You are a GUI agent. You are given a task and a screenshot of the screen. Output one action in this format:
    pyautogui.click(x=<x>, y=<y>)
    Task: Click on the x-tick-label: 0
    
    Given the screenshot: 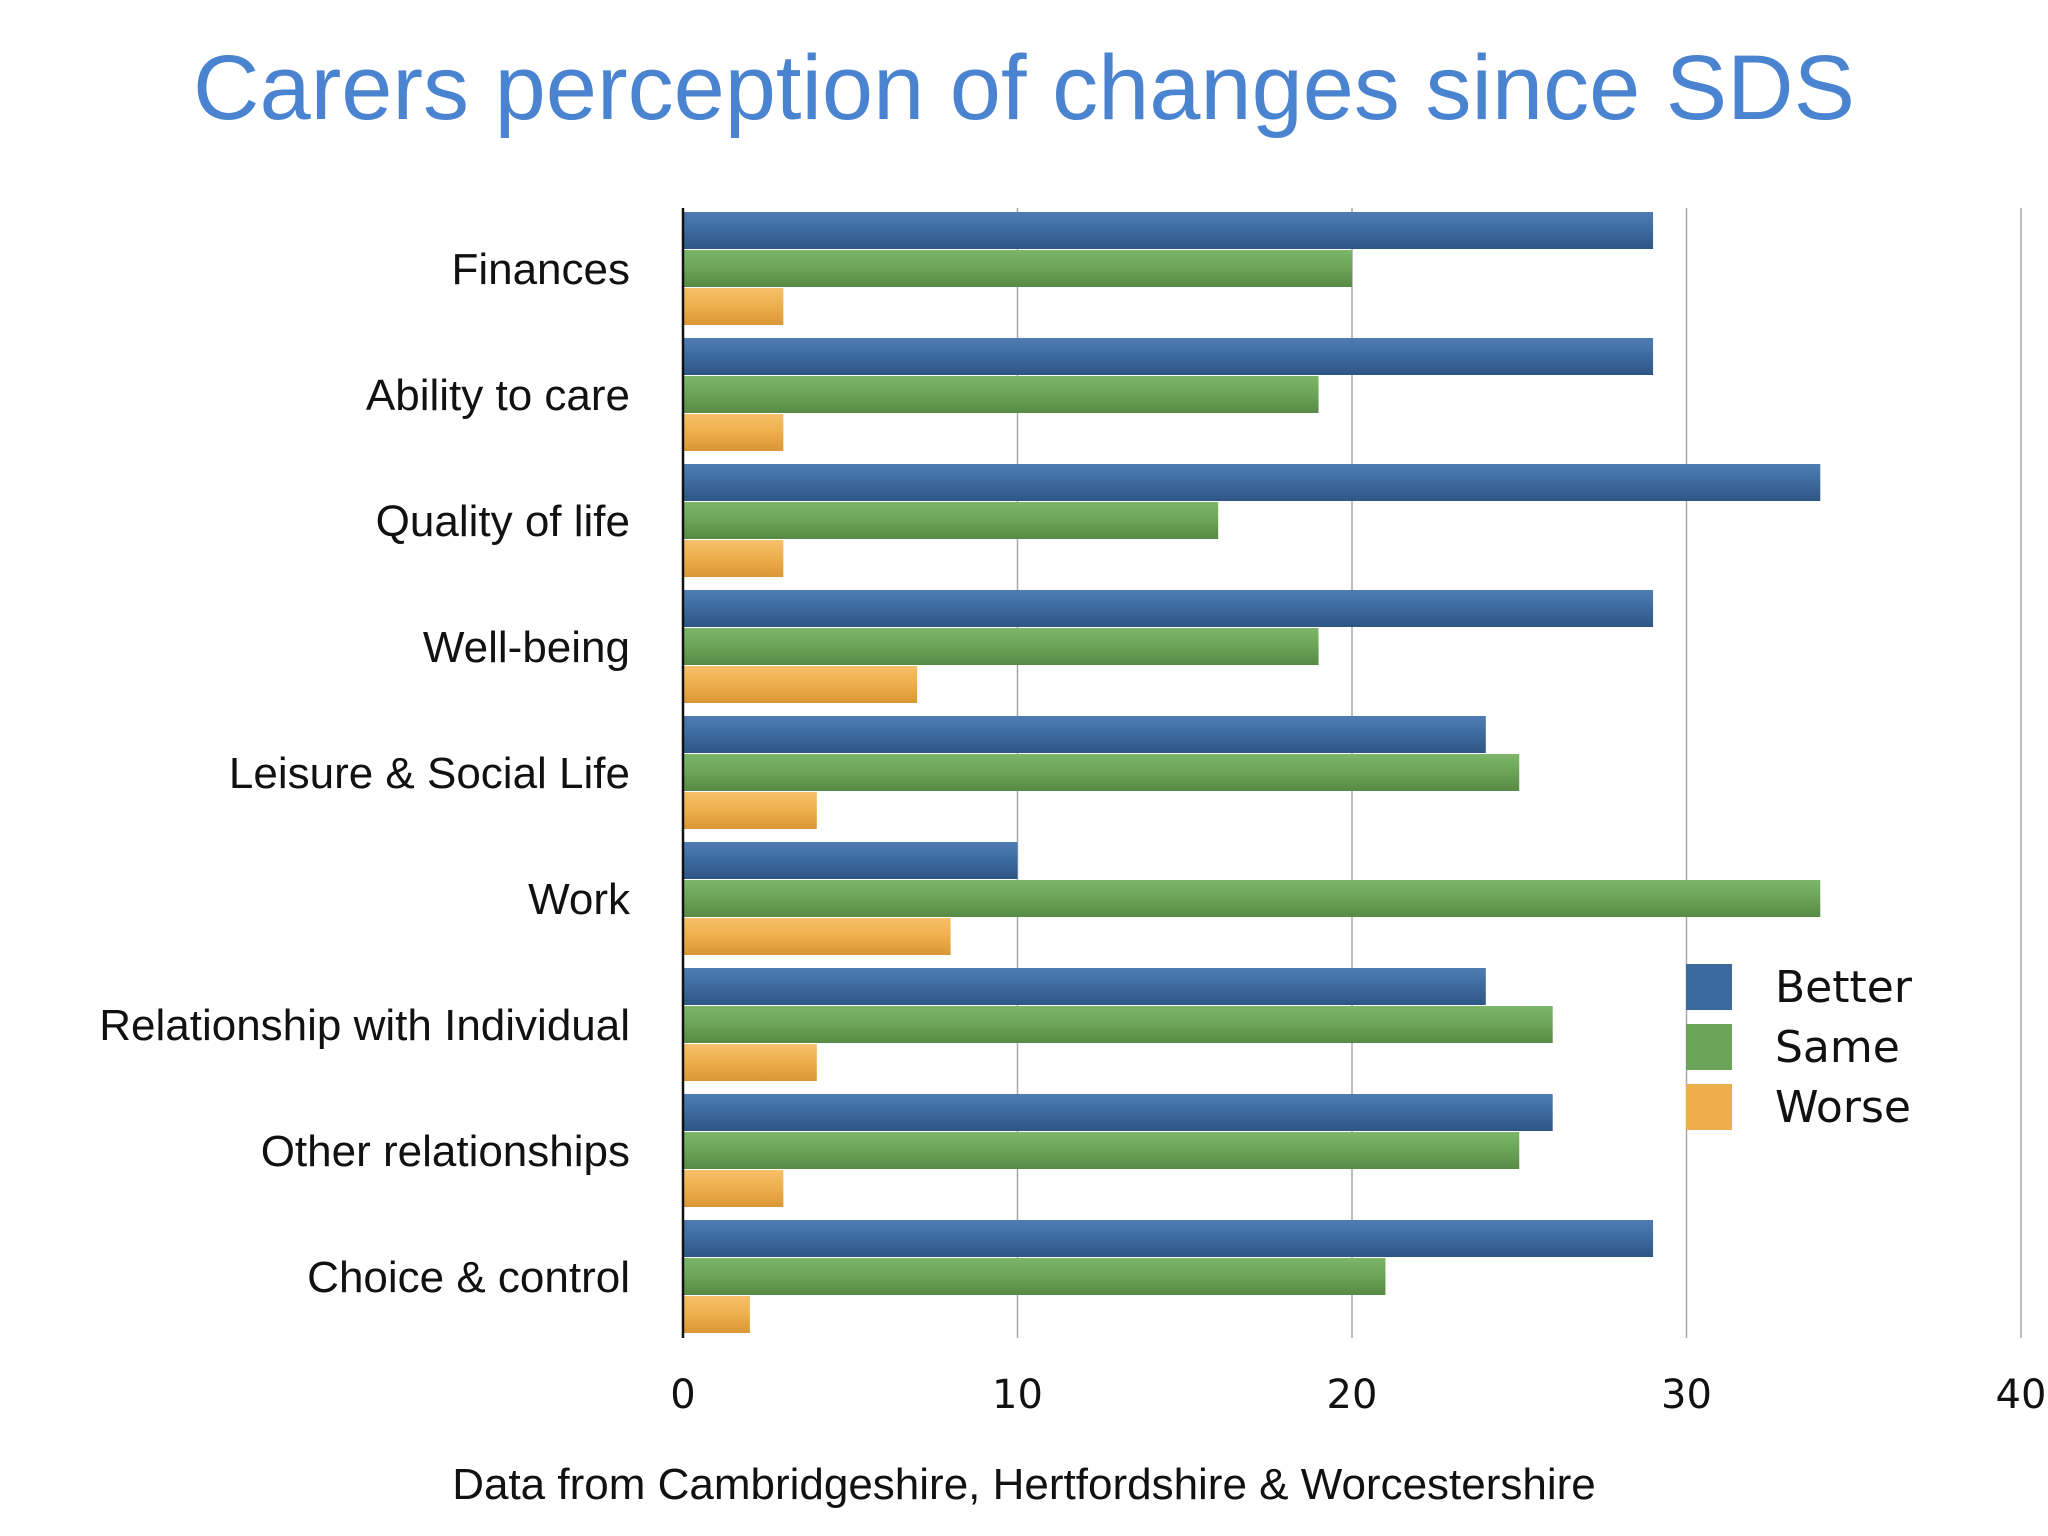 What is the action you would take?
    pyautogui.click(x=682, y=1395)
    